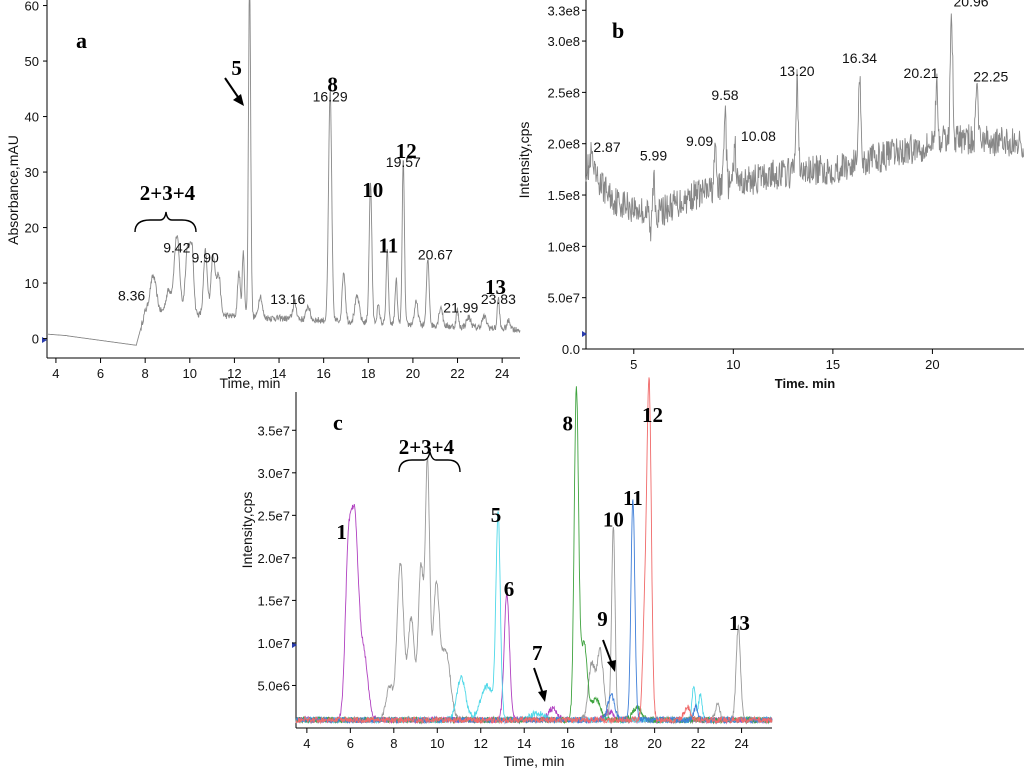 The image size is (1024, 772). What do you see at coordinates (563, 246) in the screenshot?
I see `panel-b-y-tick-label: 1.0e8` at bounding box center [563, 246].